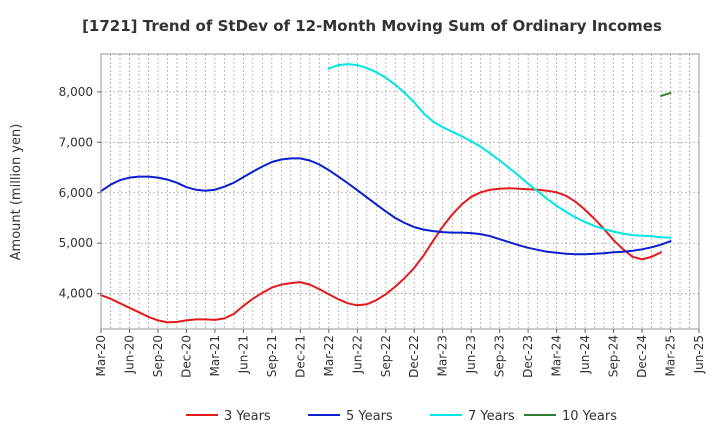  What do you see at coordinates (642, 356) in the screenshot?
I see `x-tick-label: Dec-24` at bounding box center [642, 356].